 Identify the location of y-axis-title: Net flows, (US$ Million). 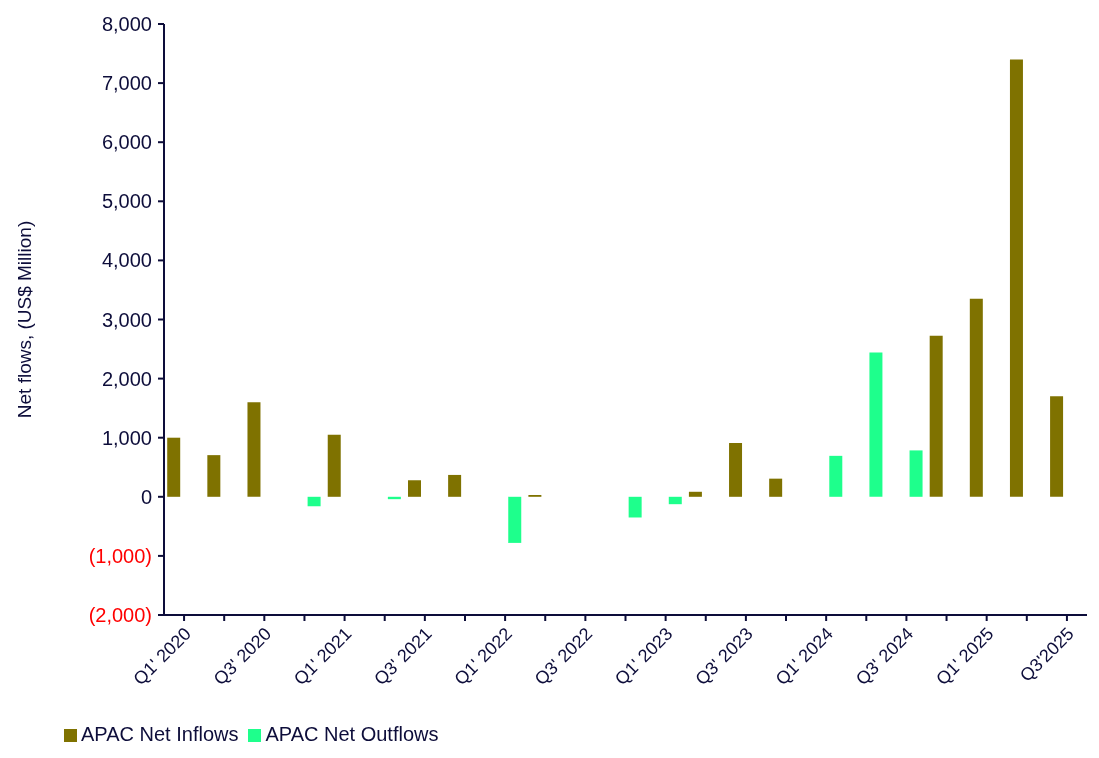
(24, 319).